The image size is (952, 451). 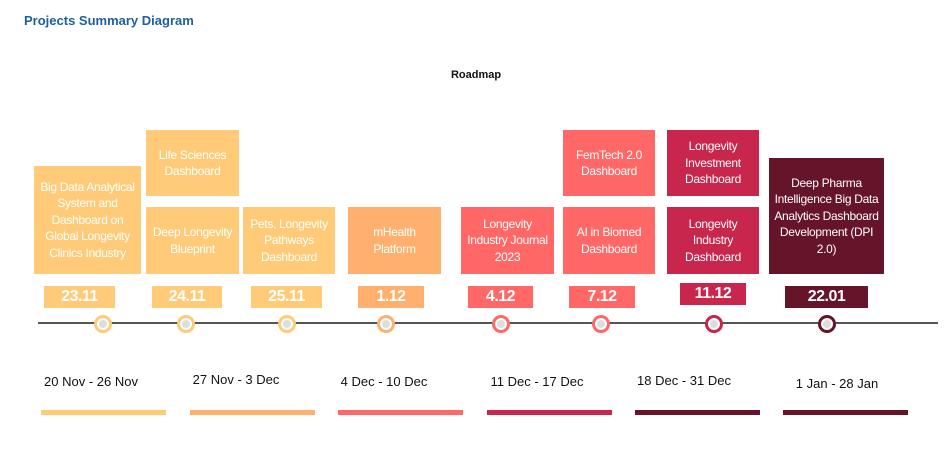 What do you see at coordinates (500, 297) in the screenshot?
I see `date-label: 4.12` at bounding box center [500, 297].